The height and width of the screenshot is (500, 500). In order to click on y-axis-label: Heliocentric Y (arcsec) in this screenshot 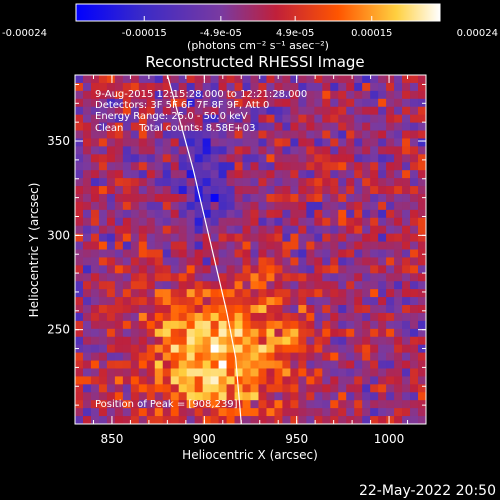, I will do `click(34, 250)`.